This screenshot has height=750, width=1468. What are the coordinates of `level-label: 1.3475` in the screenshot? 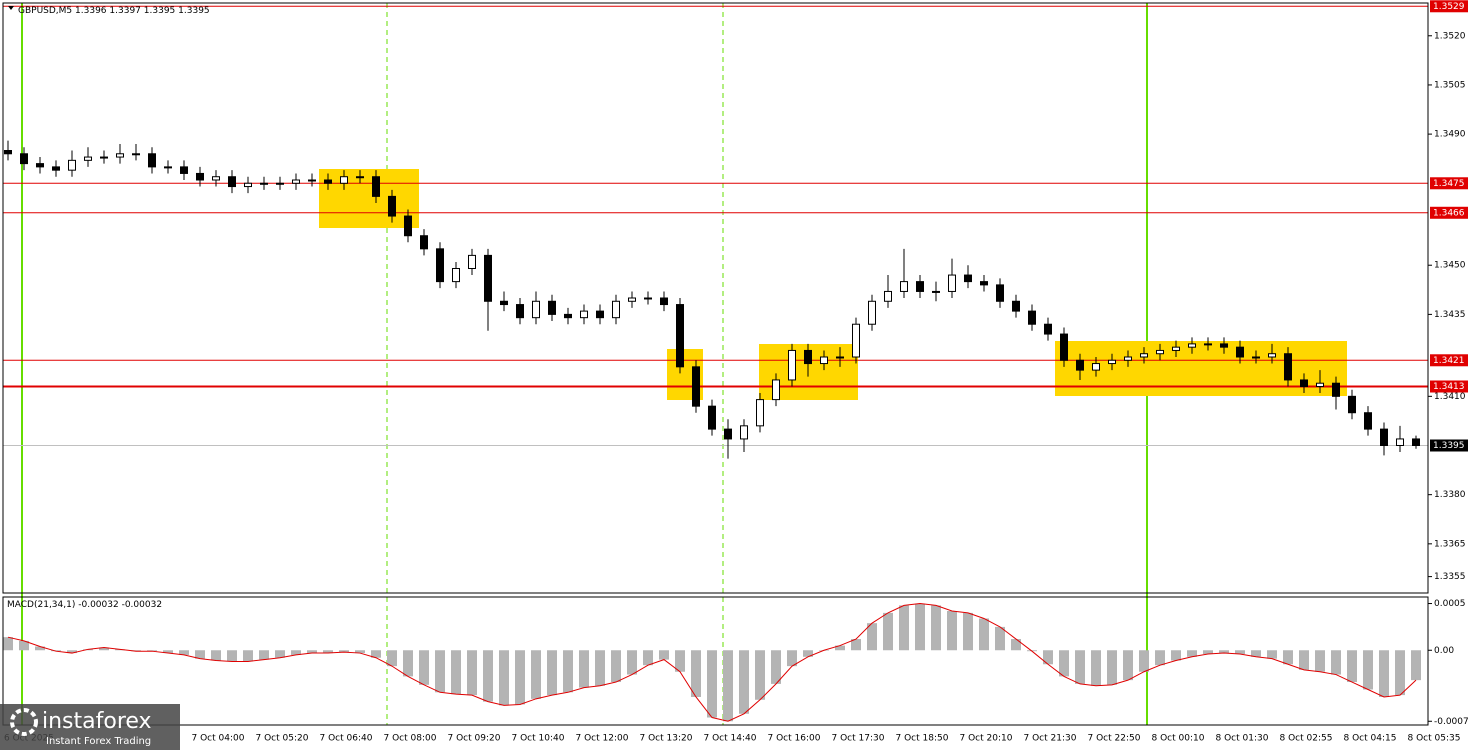 It's located at (1449, 184).